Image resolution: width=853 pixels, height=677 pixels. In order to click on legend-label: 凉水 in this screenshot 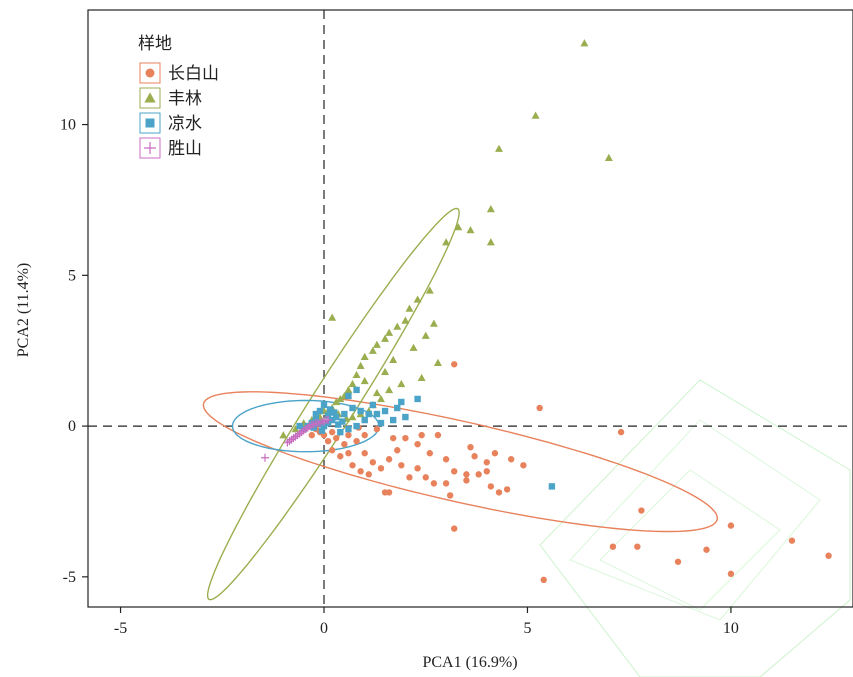, I will do `click(185, 124)`.